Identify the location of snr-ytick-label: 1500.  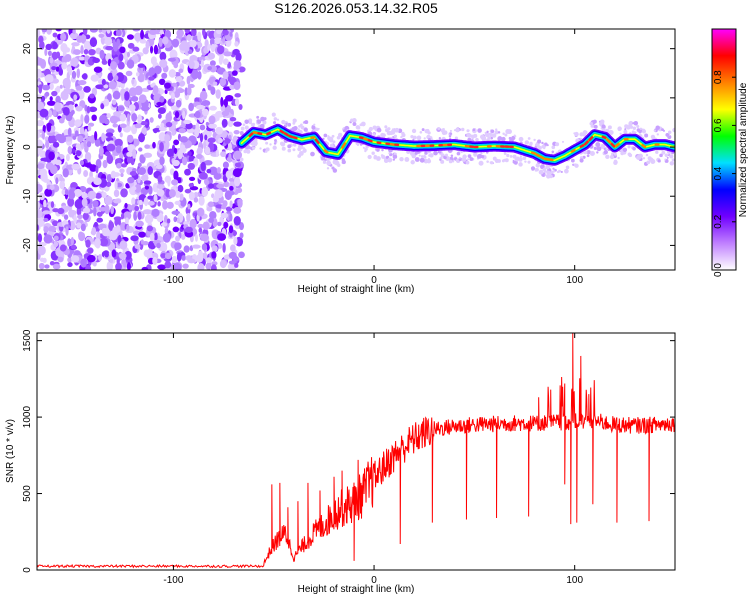
(27, 340).